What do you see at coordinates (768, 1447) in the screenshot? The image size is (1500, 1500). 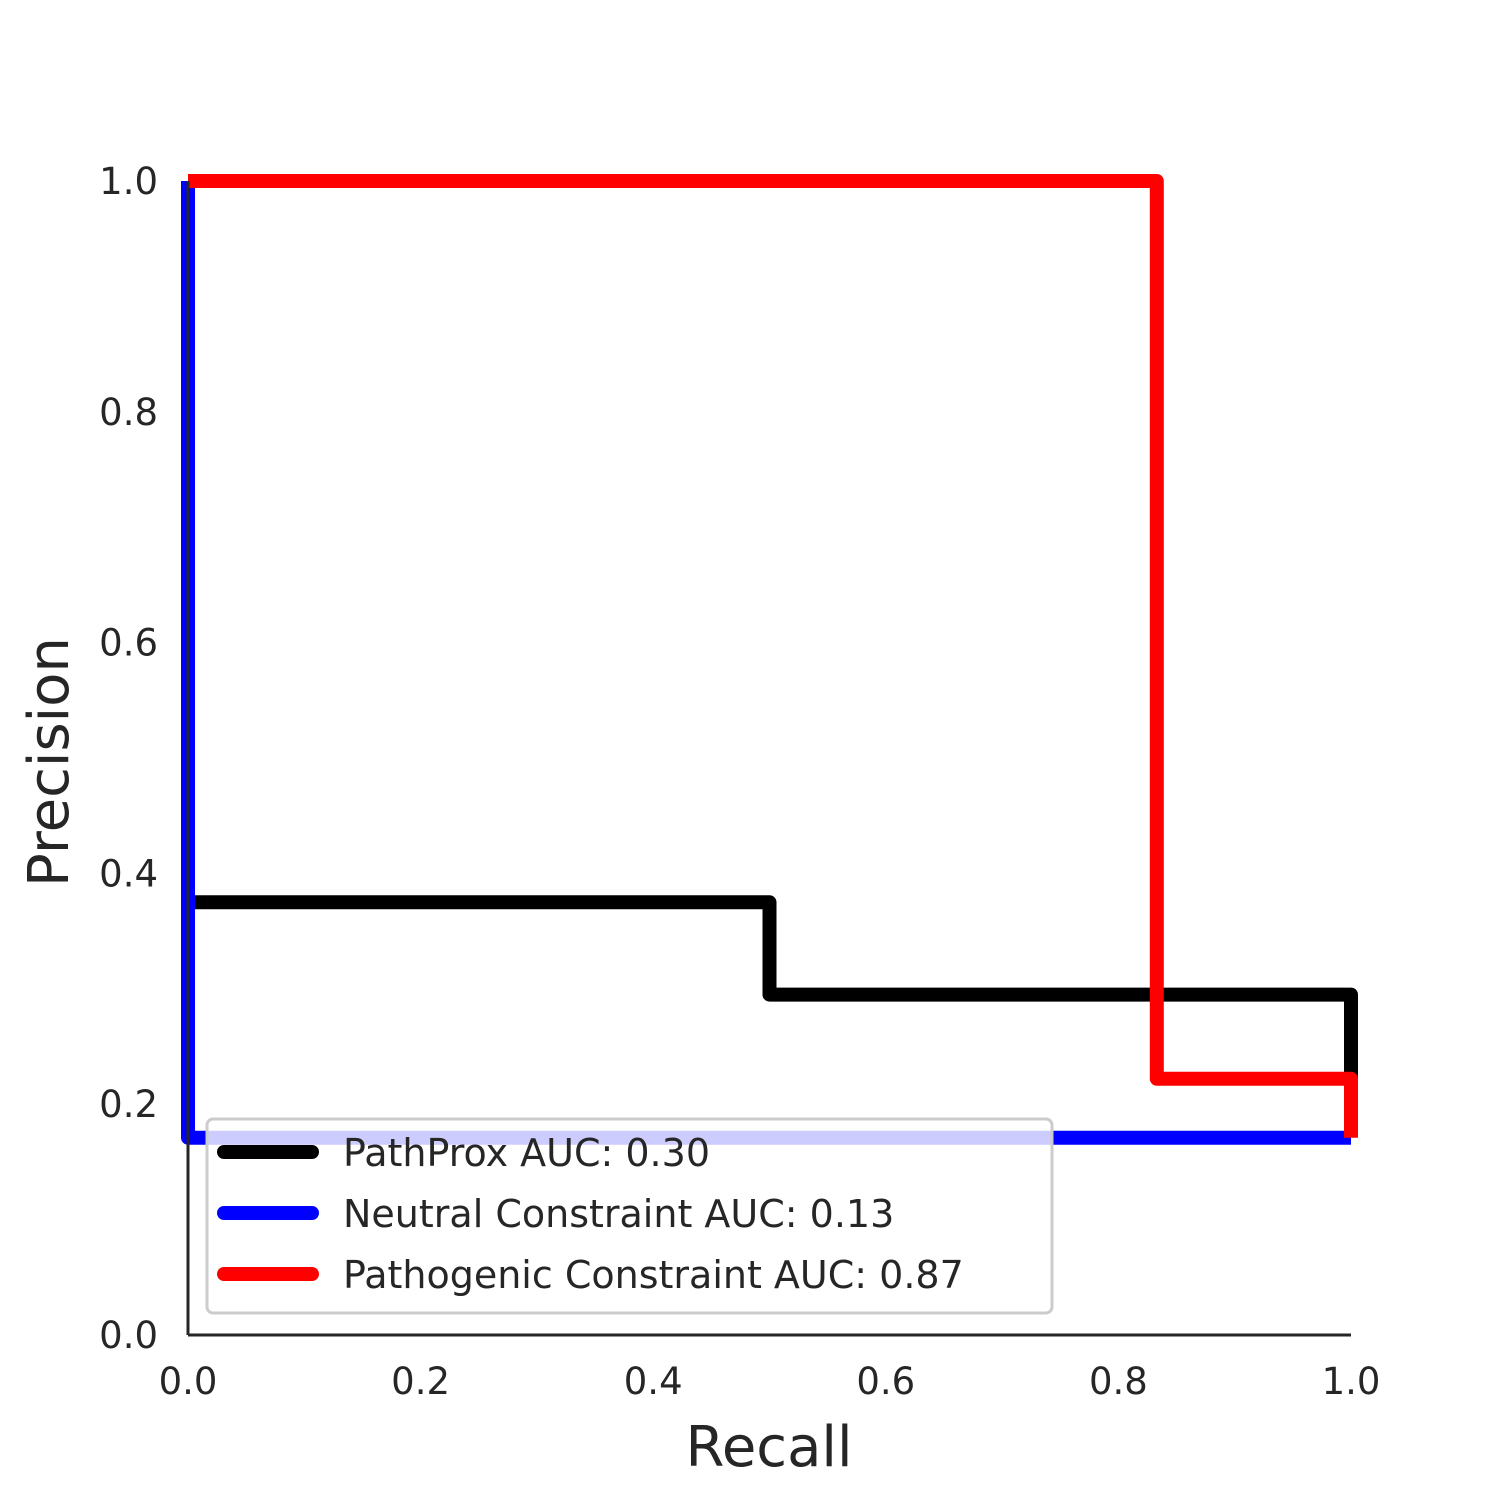 I see `x-axis-label: Recall` at bounding box center [768, 1447].